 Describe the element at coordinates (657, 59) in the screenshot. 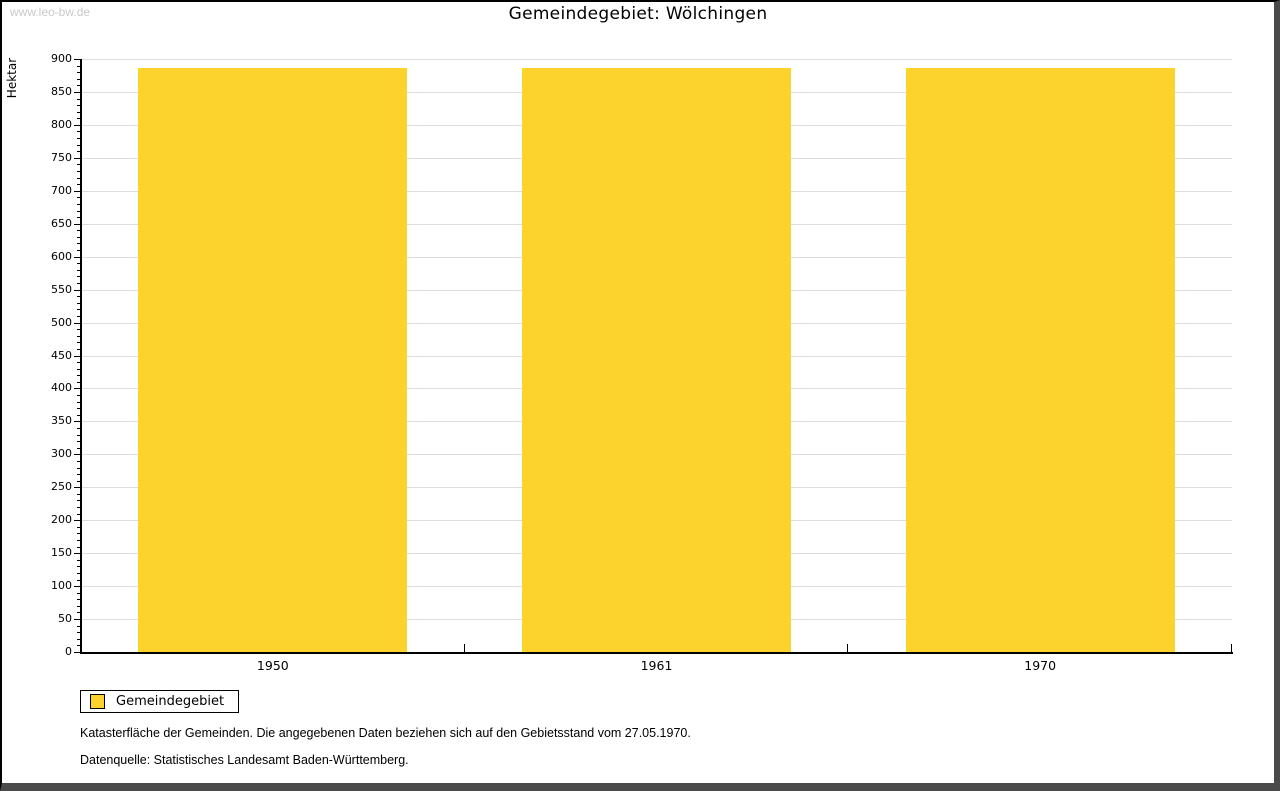

I see `y-gridline` at that location.